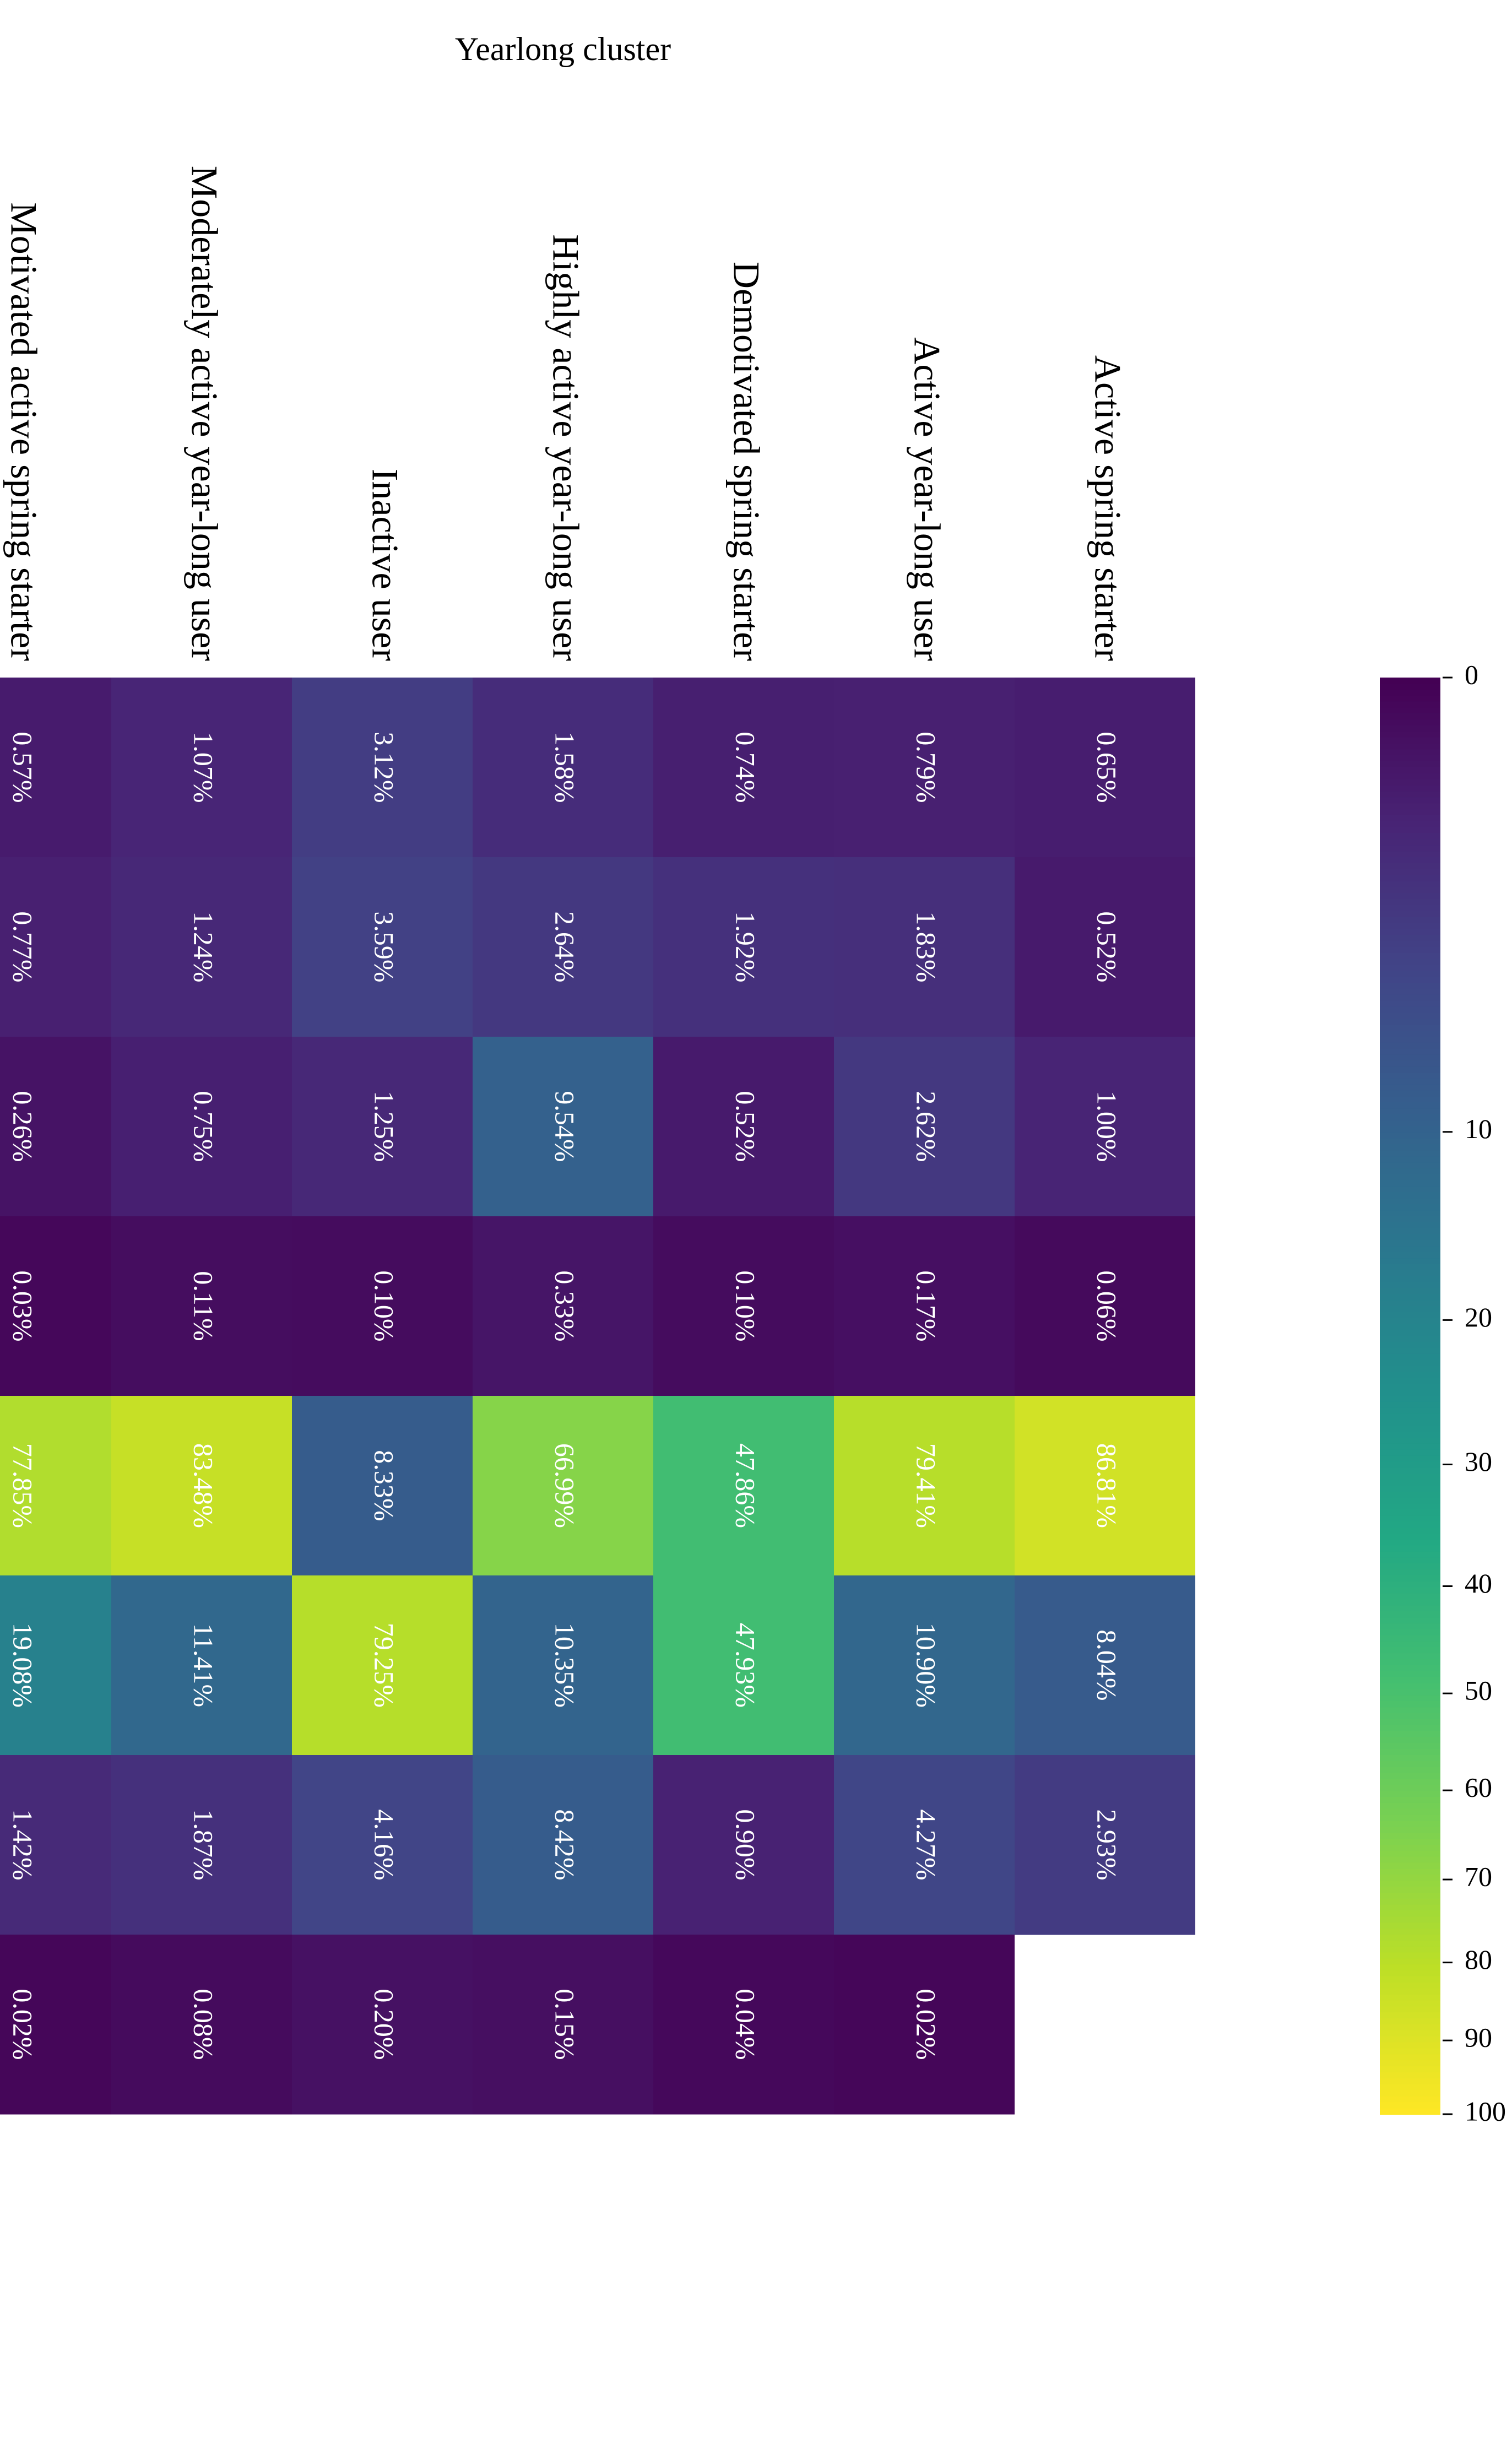  I want to click on cell-value-label: 3.12%, so click(384, 767).